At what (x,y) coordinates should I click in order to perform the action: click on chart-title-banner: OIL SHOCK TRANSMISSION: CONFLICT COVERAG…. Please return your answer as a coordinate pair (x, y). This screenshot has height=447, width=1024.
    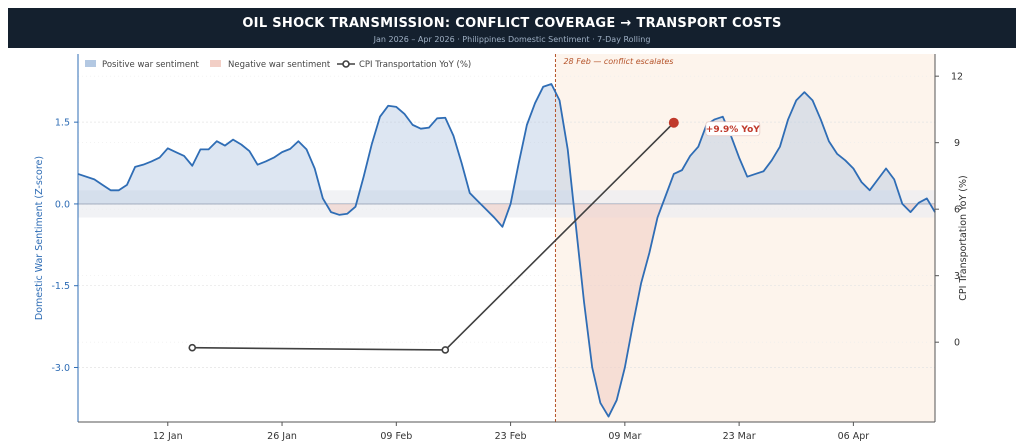
    Looking at the image, I should click on (512, 28).